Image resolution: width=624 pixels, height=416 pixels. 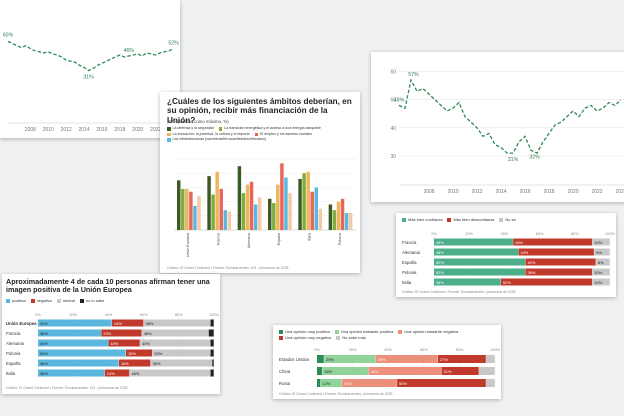 What do you see at coordinates (21, 323) in the screenshot?
I see `category-label: Unión Europea` at bounding box center [21, 323].